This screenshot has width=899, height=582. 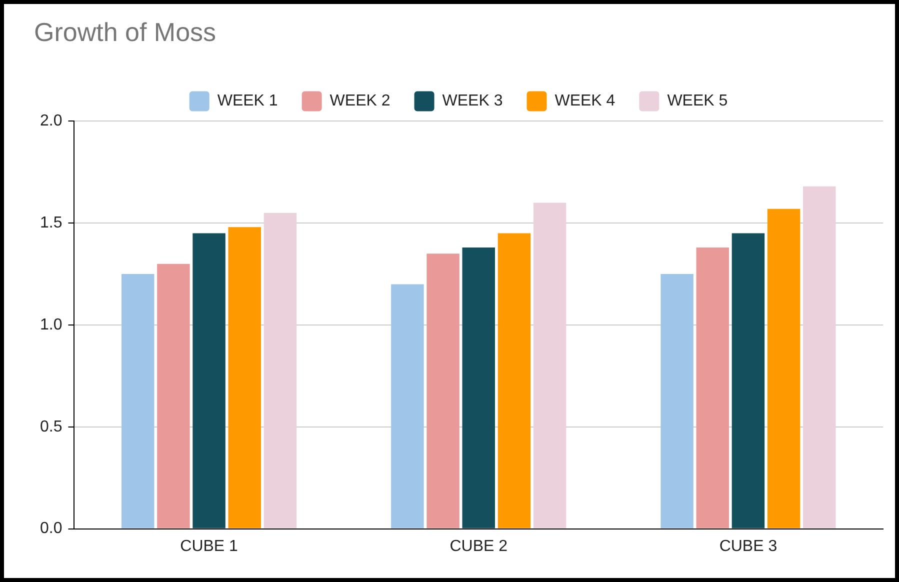 I want to click on legend-label: WEEK 1, so click(x=247, y=101).